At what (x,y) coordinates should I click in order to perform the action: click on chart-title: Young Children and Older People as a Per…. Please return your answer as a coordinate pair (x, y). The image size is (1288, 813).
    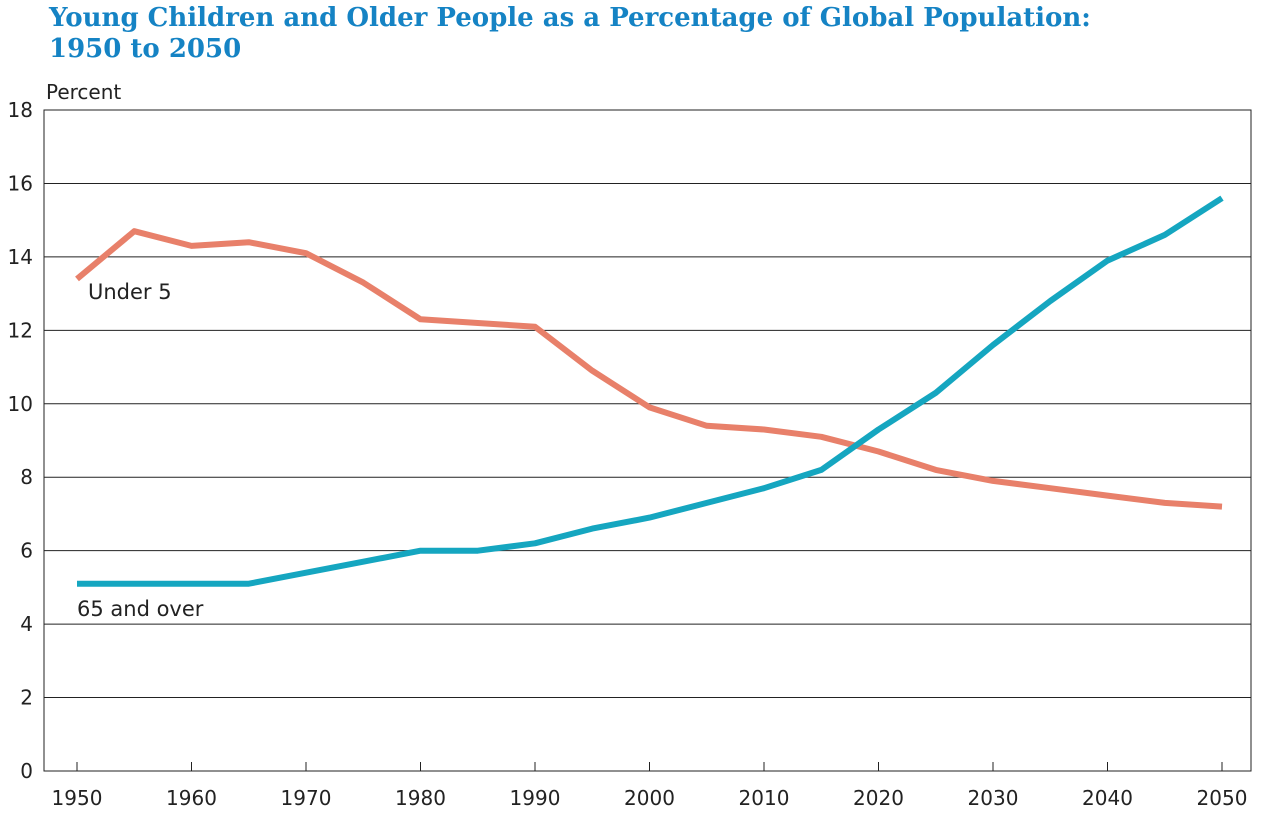
    Looking at the image, I should click on (570, 34).